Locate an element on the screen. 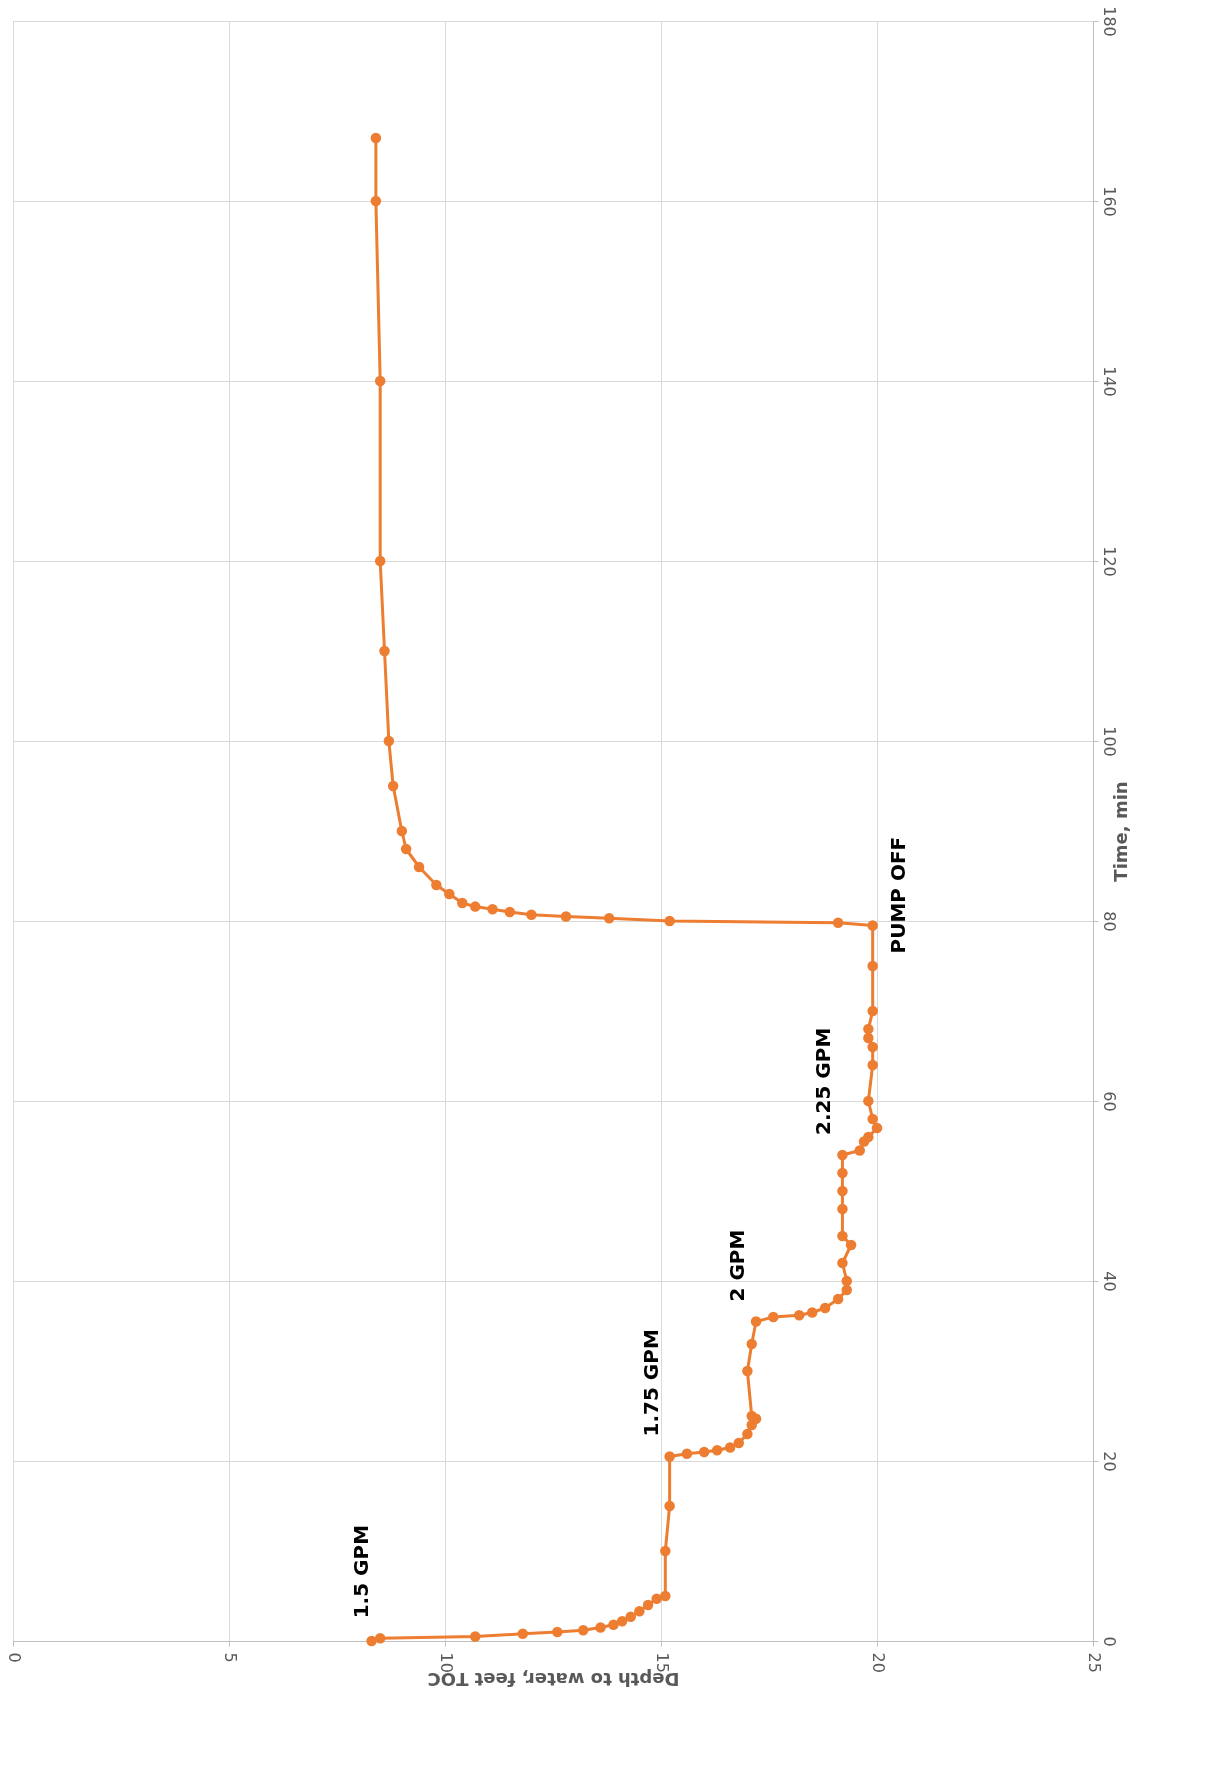  y-tick-label: 180 is located at coordinates (1109, 21).